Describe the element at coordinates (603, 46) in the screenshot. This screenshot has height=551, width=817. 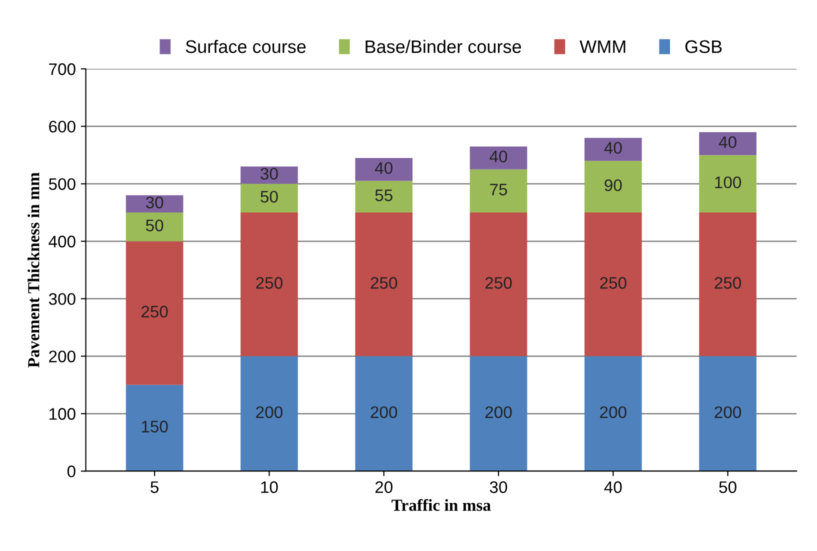
I see `legend-label: WMM` at that location.